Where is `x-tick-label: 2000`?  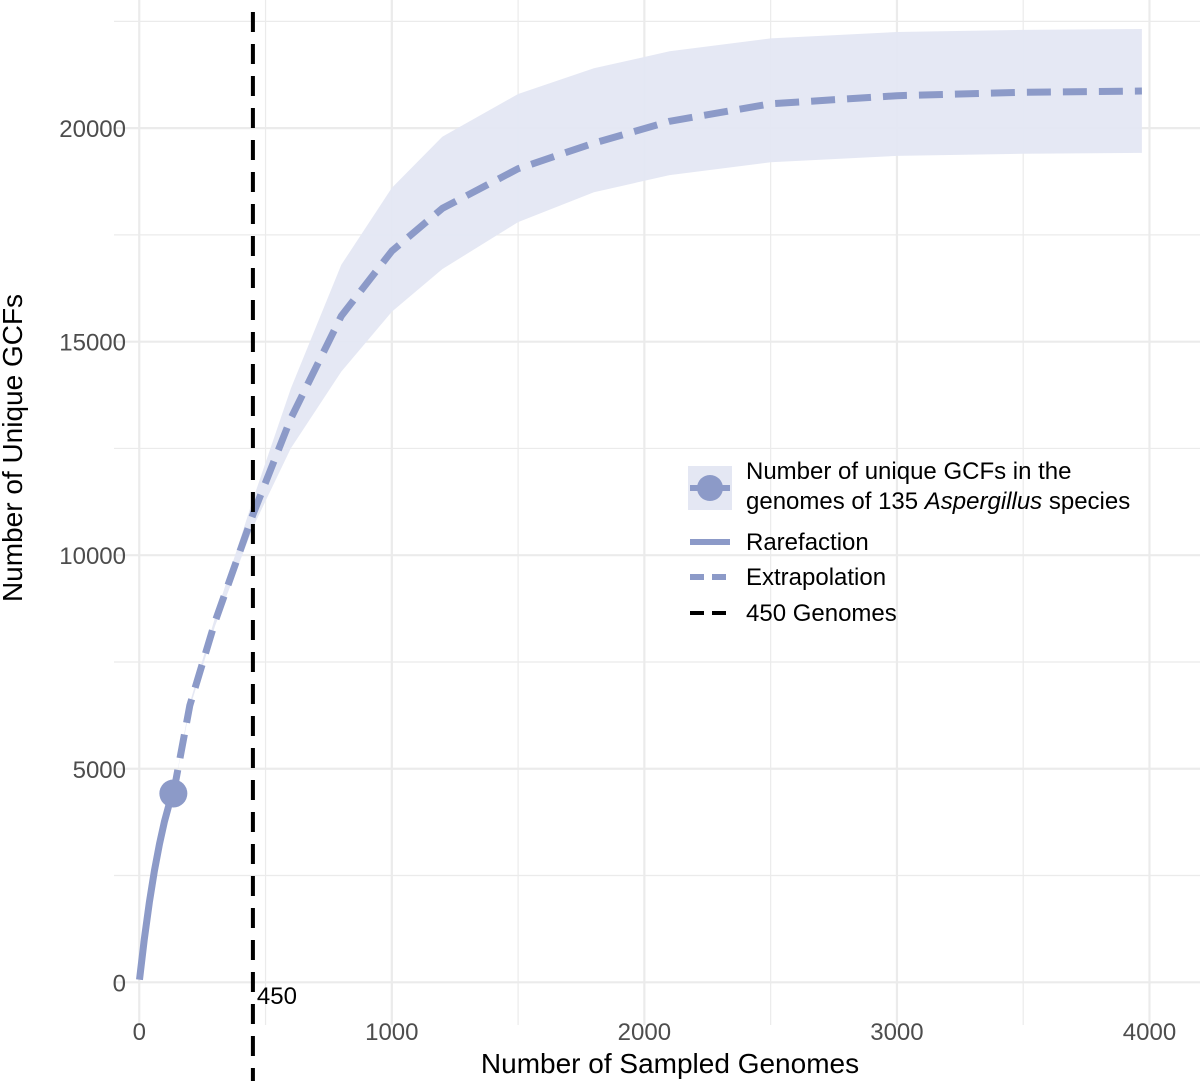 x-tick-label: 2000 is located at coordinates (644, 1032).